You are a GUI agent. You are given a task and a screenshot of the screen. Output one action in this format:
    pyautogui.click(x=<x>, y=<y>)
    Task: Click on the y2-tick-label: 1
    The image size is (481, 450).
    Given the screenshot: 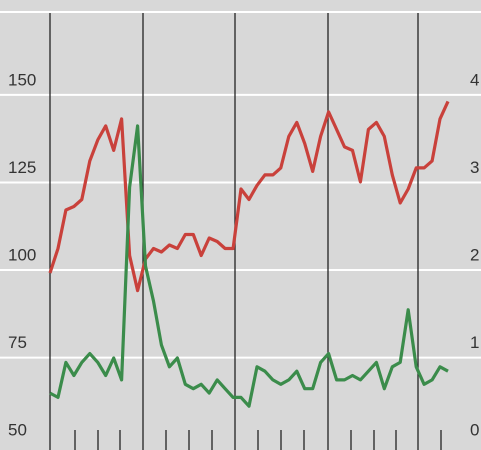 What is the action you would take?
    pyautogui.click(x=474, y=342)
    